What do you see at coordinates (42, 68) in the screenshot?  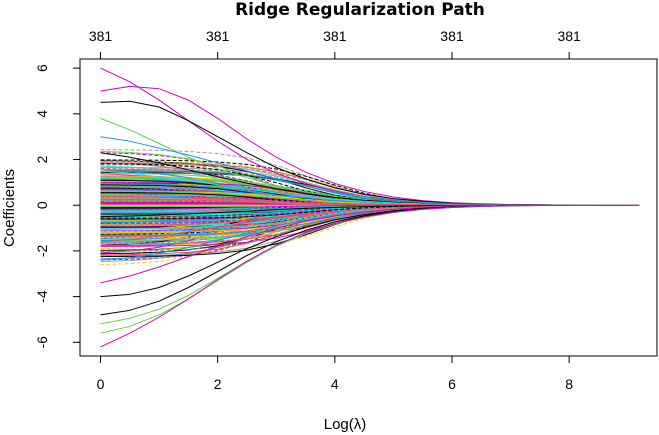 I see `y-tick-label: 6` at bounding box center [42, 68].